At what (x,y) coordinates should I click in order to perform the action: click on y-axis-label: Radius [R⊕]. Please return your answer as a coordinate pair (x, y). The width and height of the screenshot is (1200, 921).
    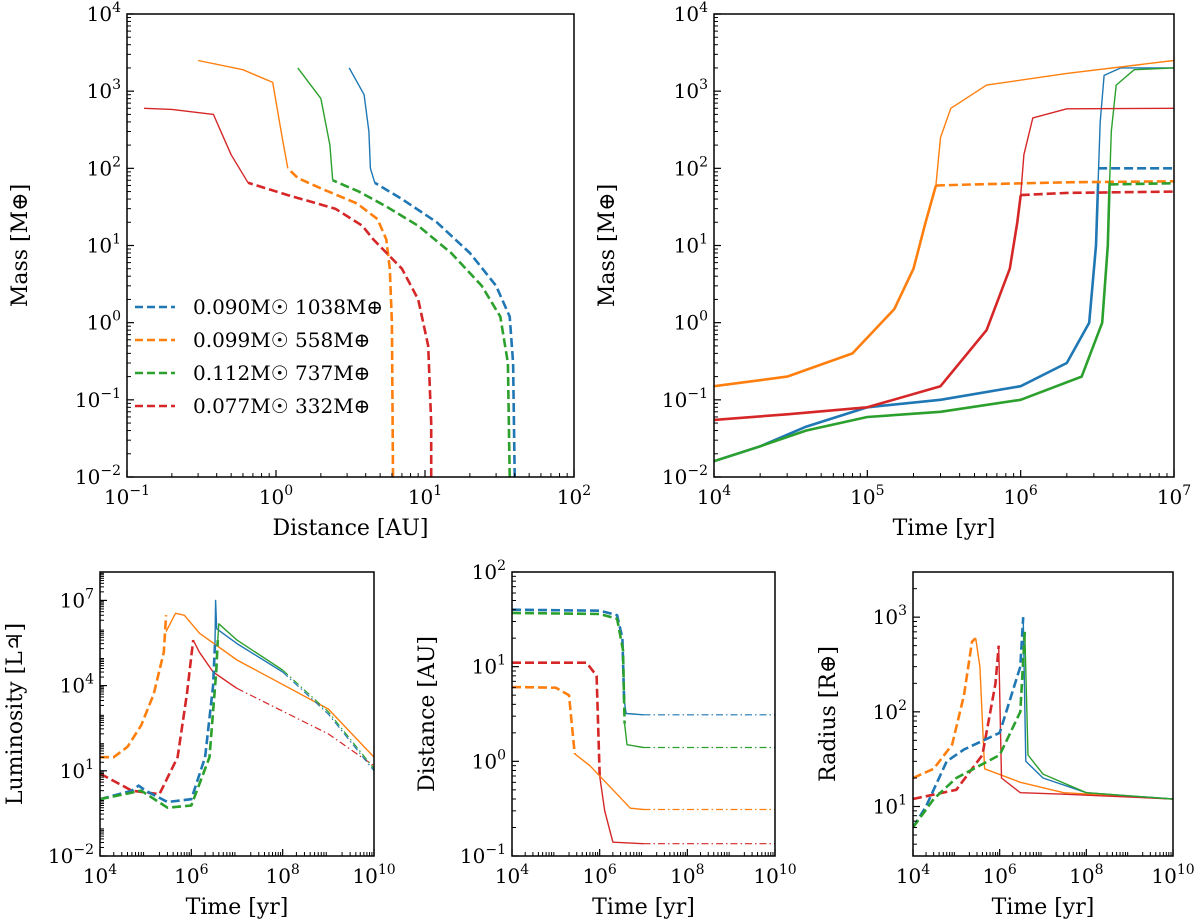
    Looking at the image, I should click on (828, 714).